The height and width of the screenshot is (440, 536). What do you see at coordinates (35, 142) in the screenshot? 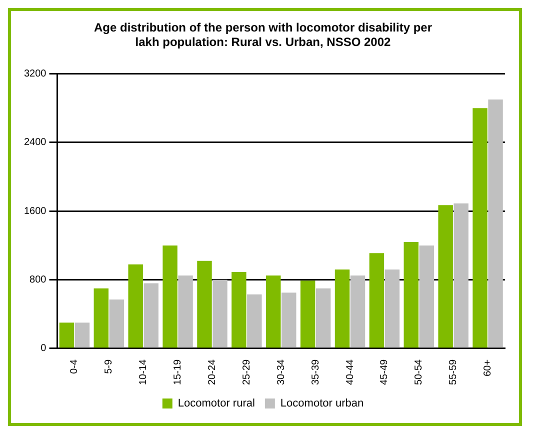
I see `y-tick-label: 2400` at bounding box center [35, 142].